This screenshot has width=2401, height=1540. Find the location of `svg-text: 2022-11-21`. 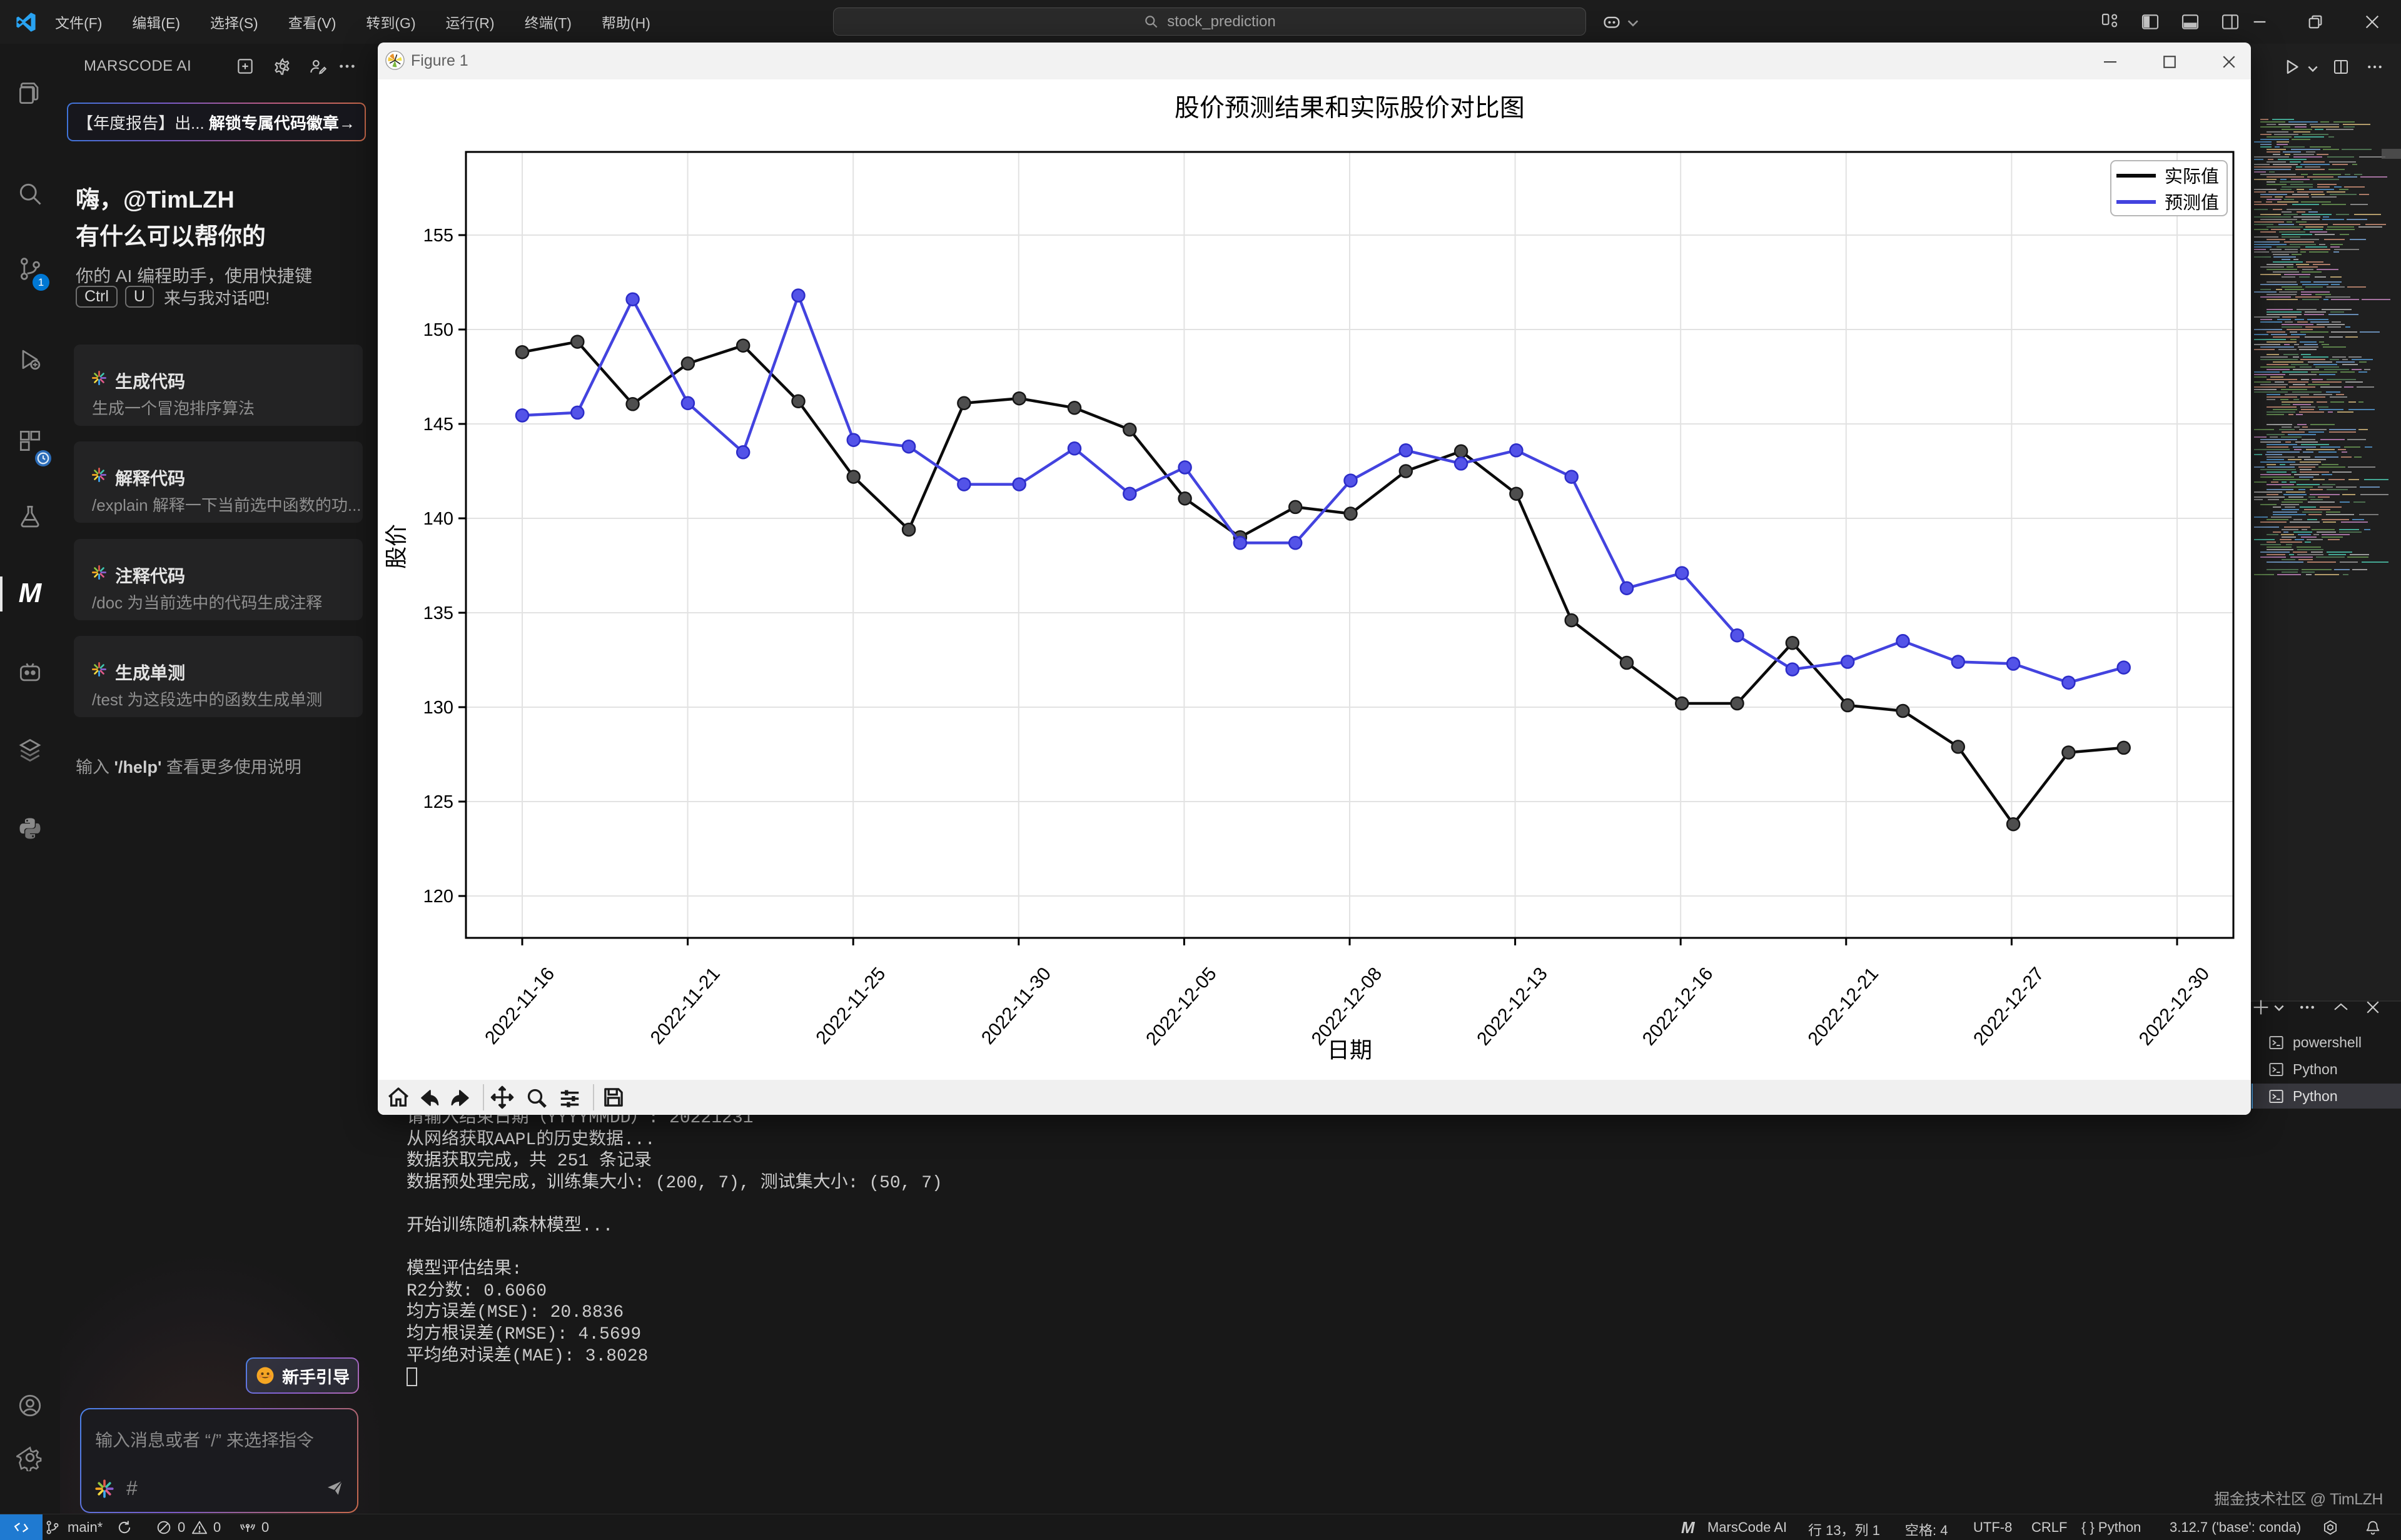

svg-text: 2022-11-21 is located at coordinates (685, 1007).